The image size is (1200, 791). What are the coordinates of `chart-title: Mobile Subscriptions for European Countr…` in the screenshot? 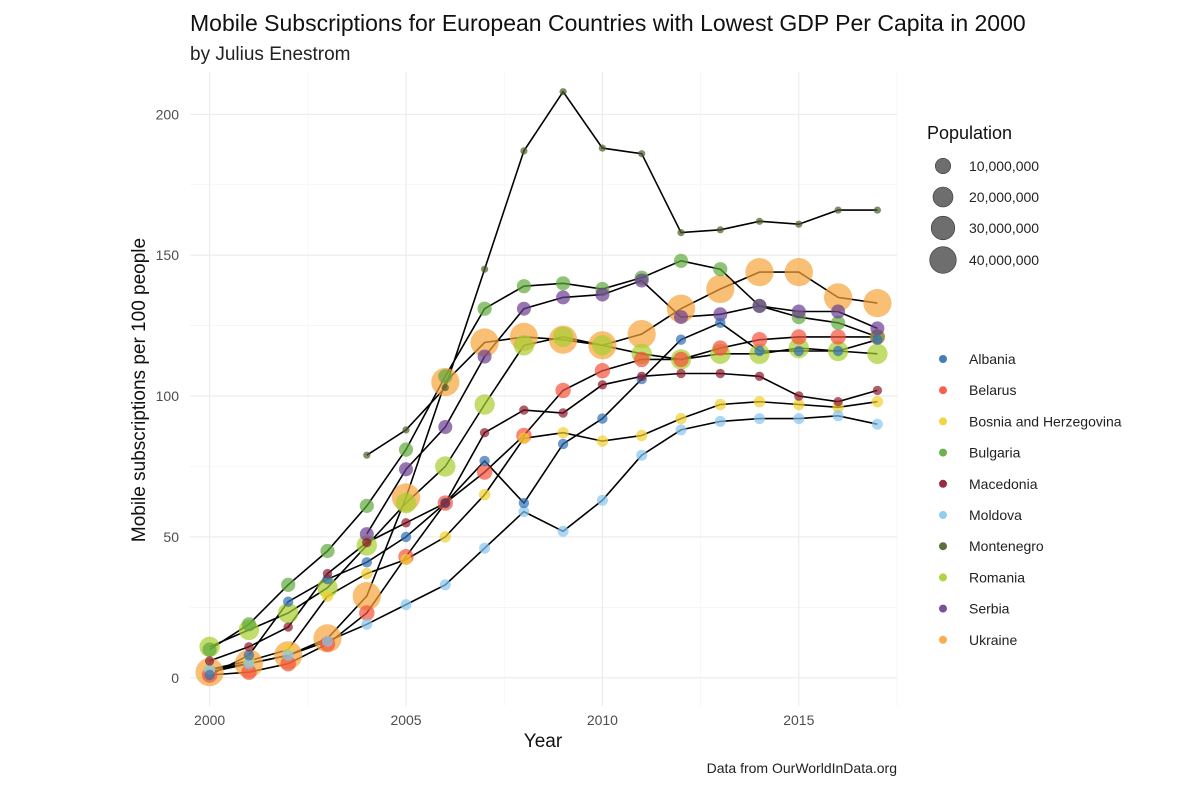 It's located at (608, 23).